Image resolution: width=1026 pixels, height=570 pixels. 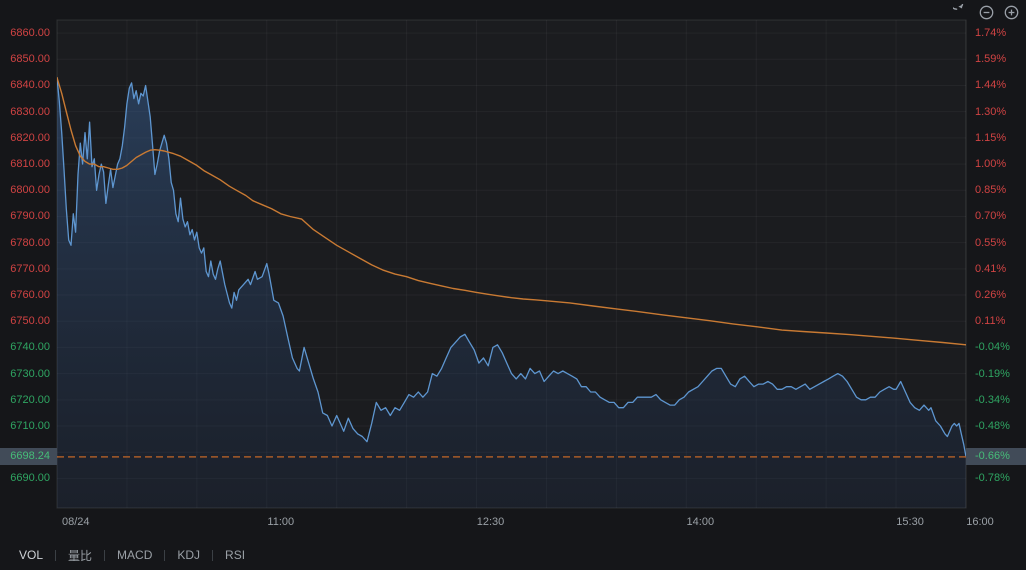 What do you see at coordinates (30, 347) in the screenshot?
I see `price-axis-label: 6740.00` at bounding box center [30, 347].